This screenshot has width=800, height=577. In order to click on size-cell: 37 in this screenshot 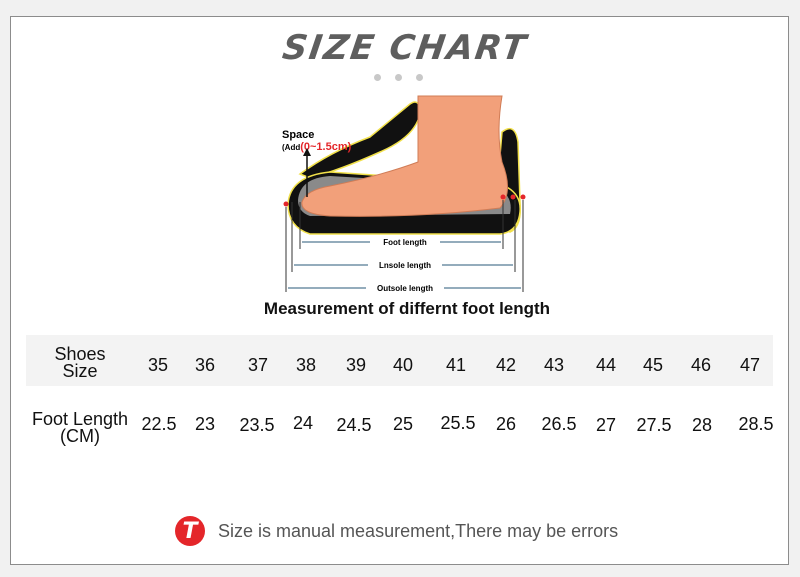, I will do `click(258, 365)`.